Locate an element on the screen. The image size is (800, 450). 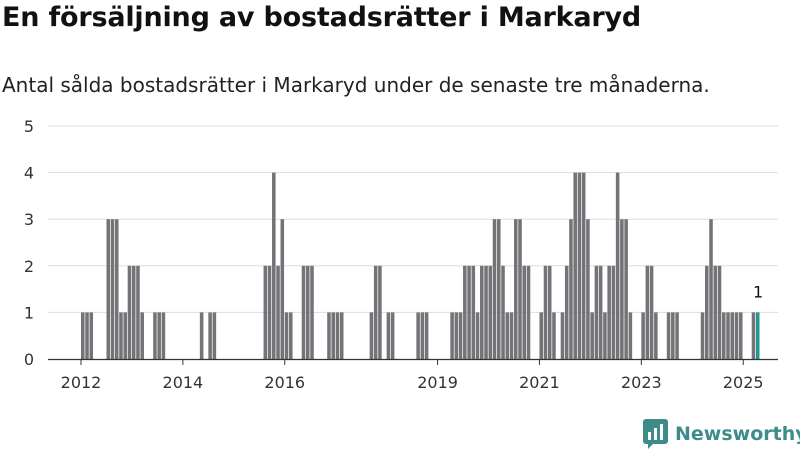
y-tick-label: 4 is located at coordinates (29, 173).